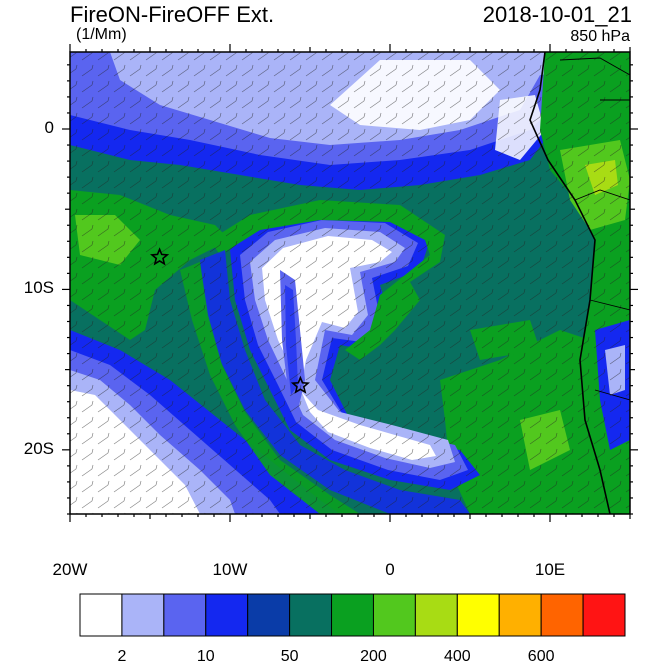 The height and width of the screenshot is (667, 650). What do you see at coordinates (373, 656) in the screenshot?
I see `colorbar-label: 200` at bounding box center [373, 656].